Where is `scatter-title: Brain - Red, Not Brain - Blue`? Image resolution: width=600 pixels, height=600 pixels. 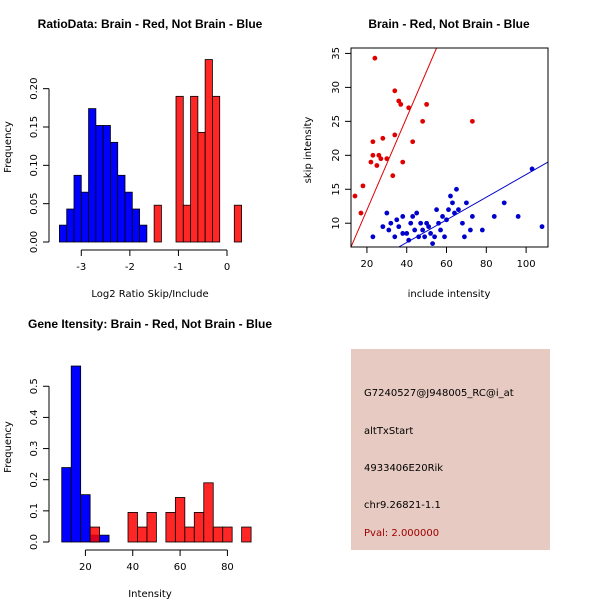 scatter-title: Brain - Red, Not Brain - Blue is located at coordinates (449, 24).